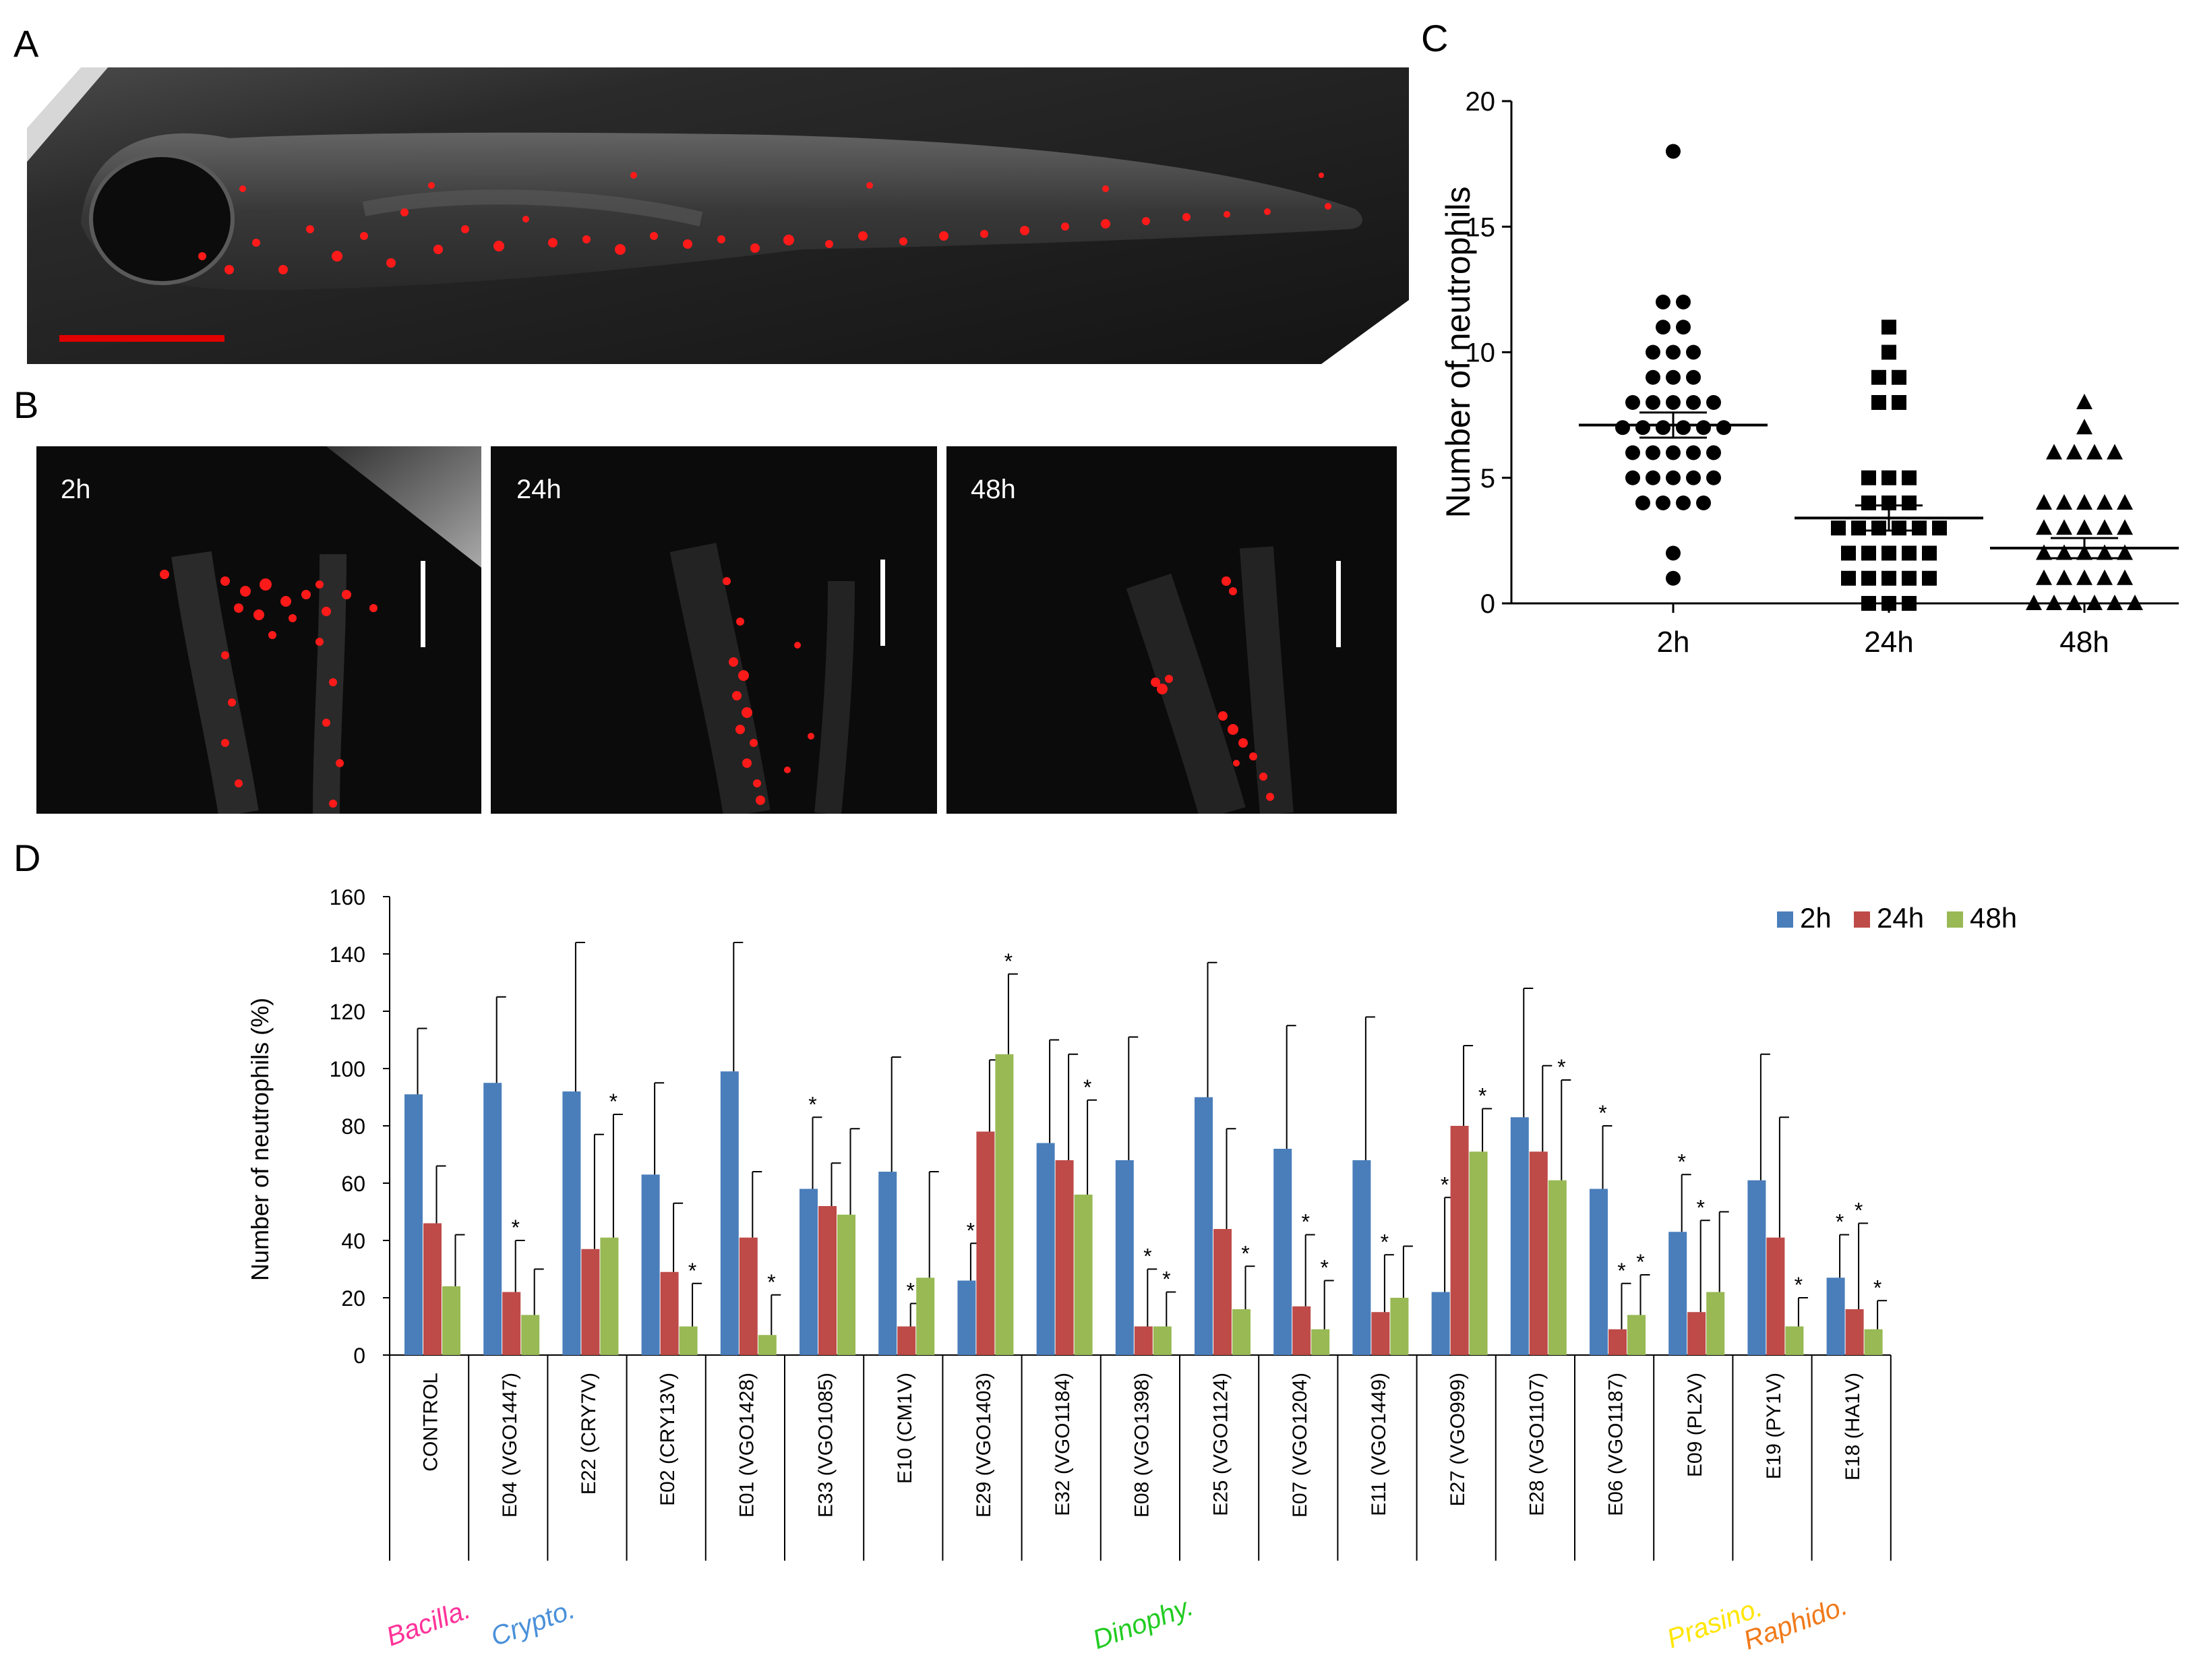  I want to click on category-label: E07 (VGO1204), so click(1300, 1445).